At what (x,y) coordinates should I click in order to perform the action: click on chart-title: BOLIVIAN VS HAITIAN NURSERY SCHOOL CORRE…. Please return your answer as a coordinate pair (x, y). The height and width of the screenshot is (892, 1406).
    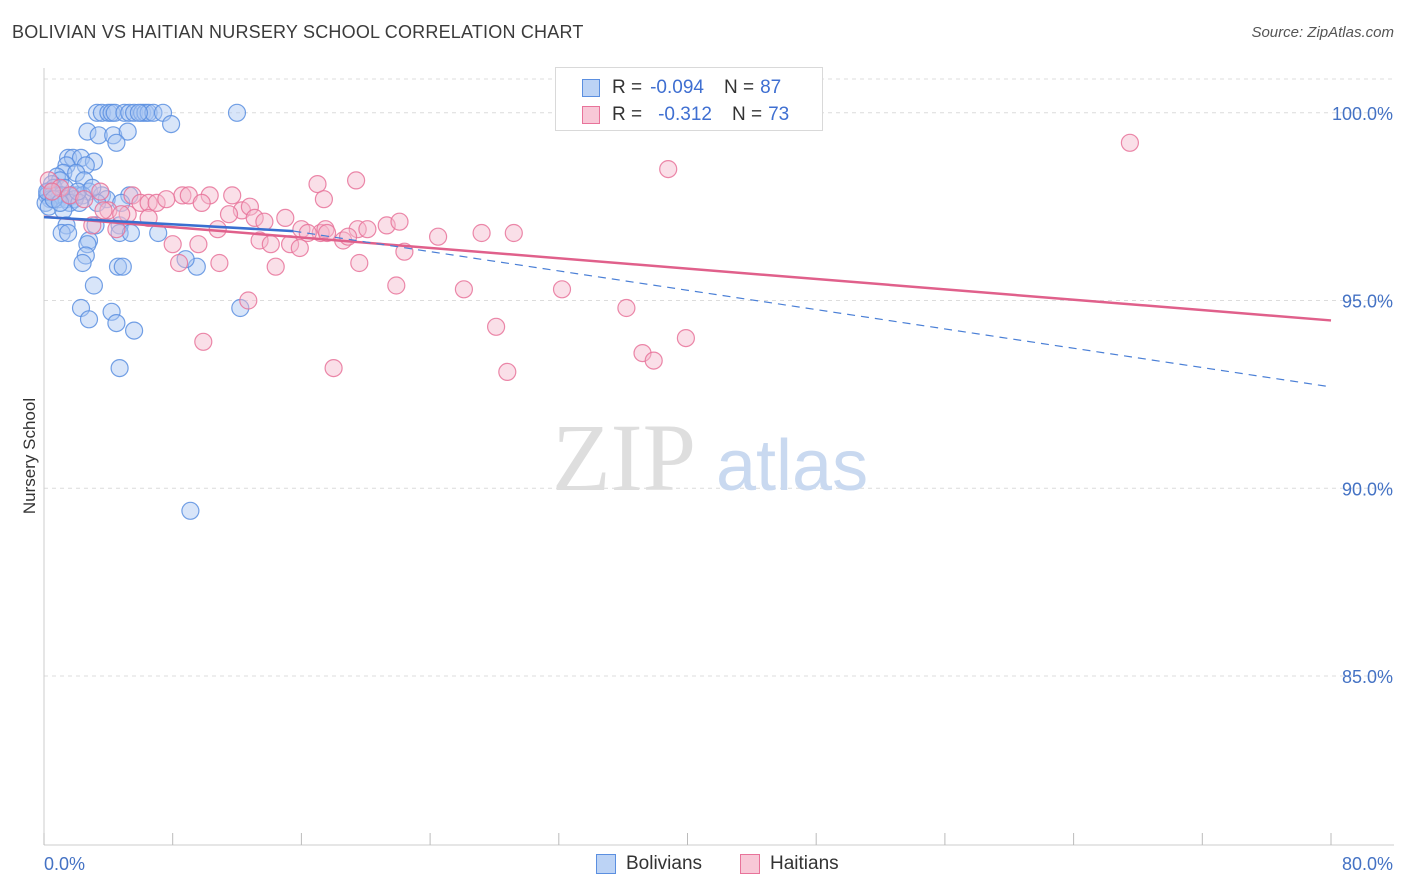
    Looking at the image, I should click on (298, 32).